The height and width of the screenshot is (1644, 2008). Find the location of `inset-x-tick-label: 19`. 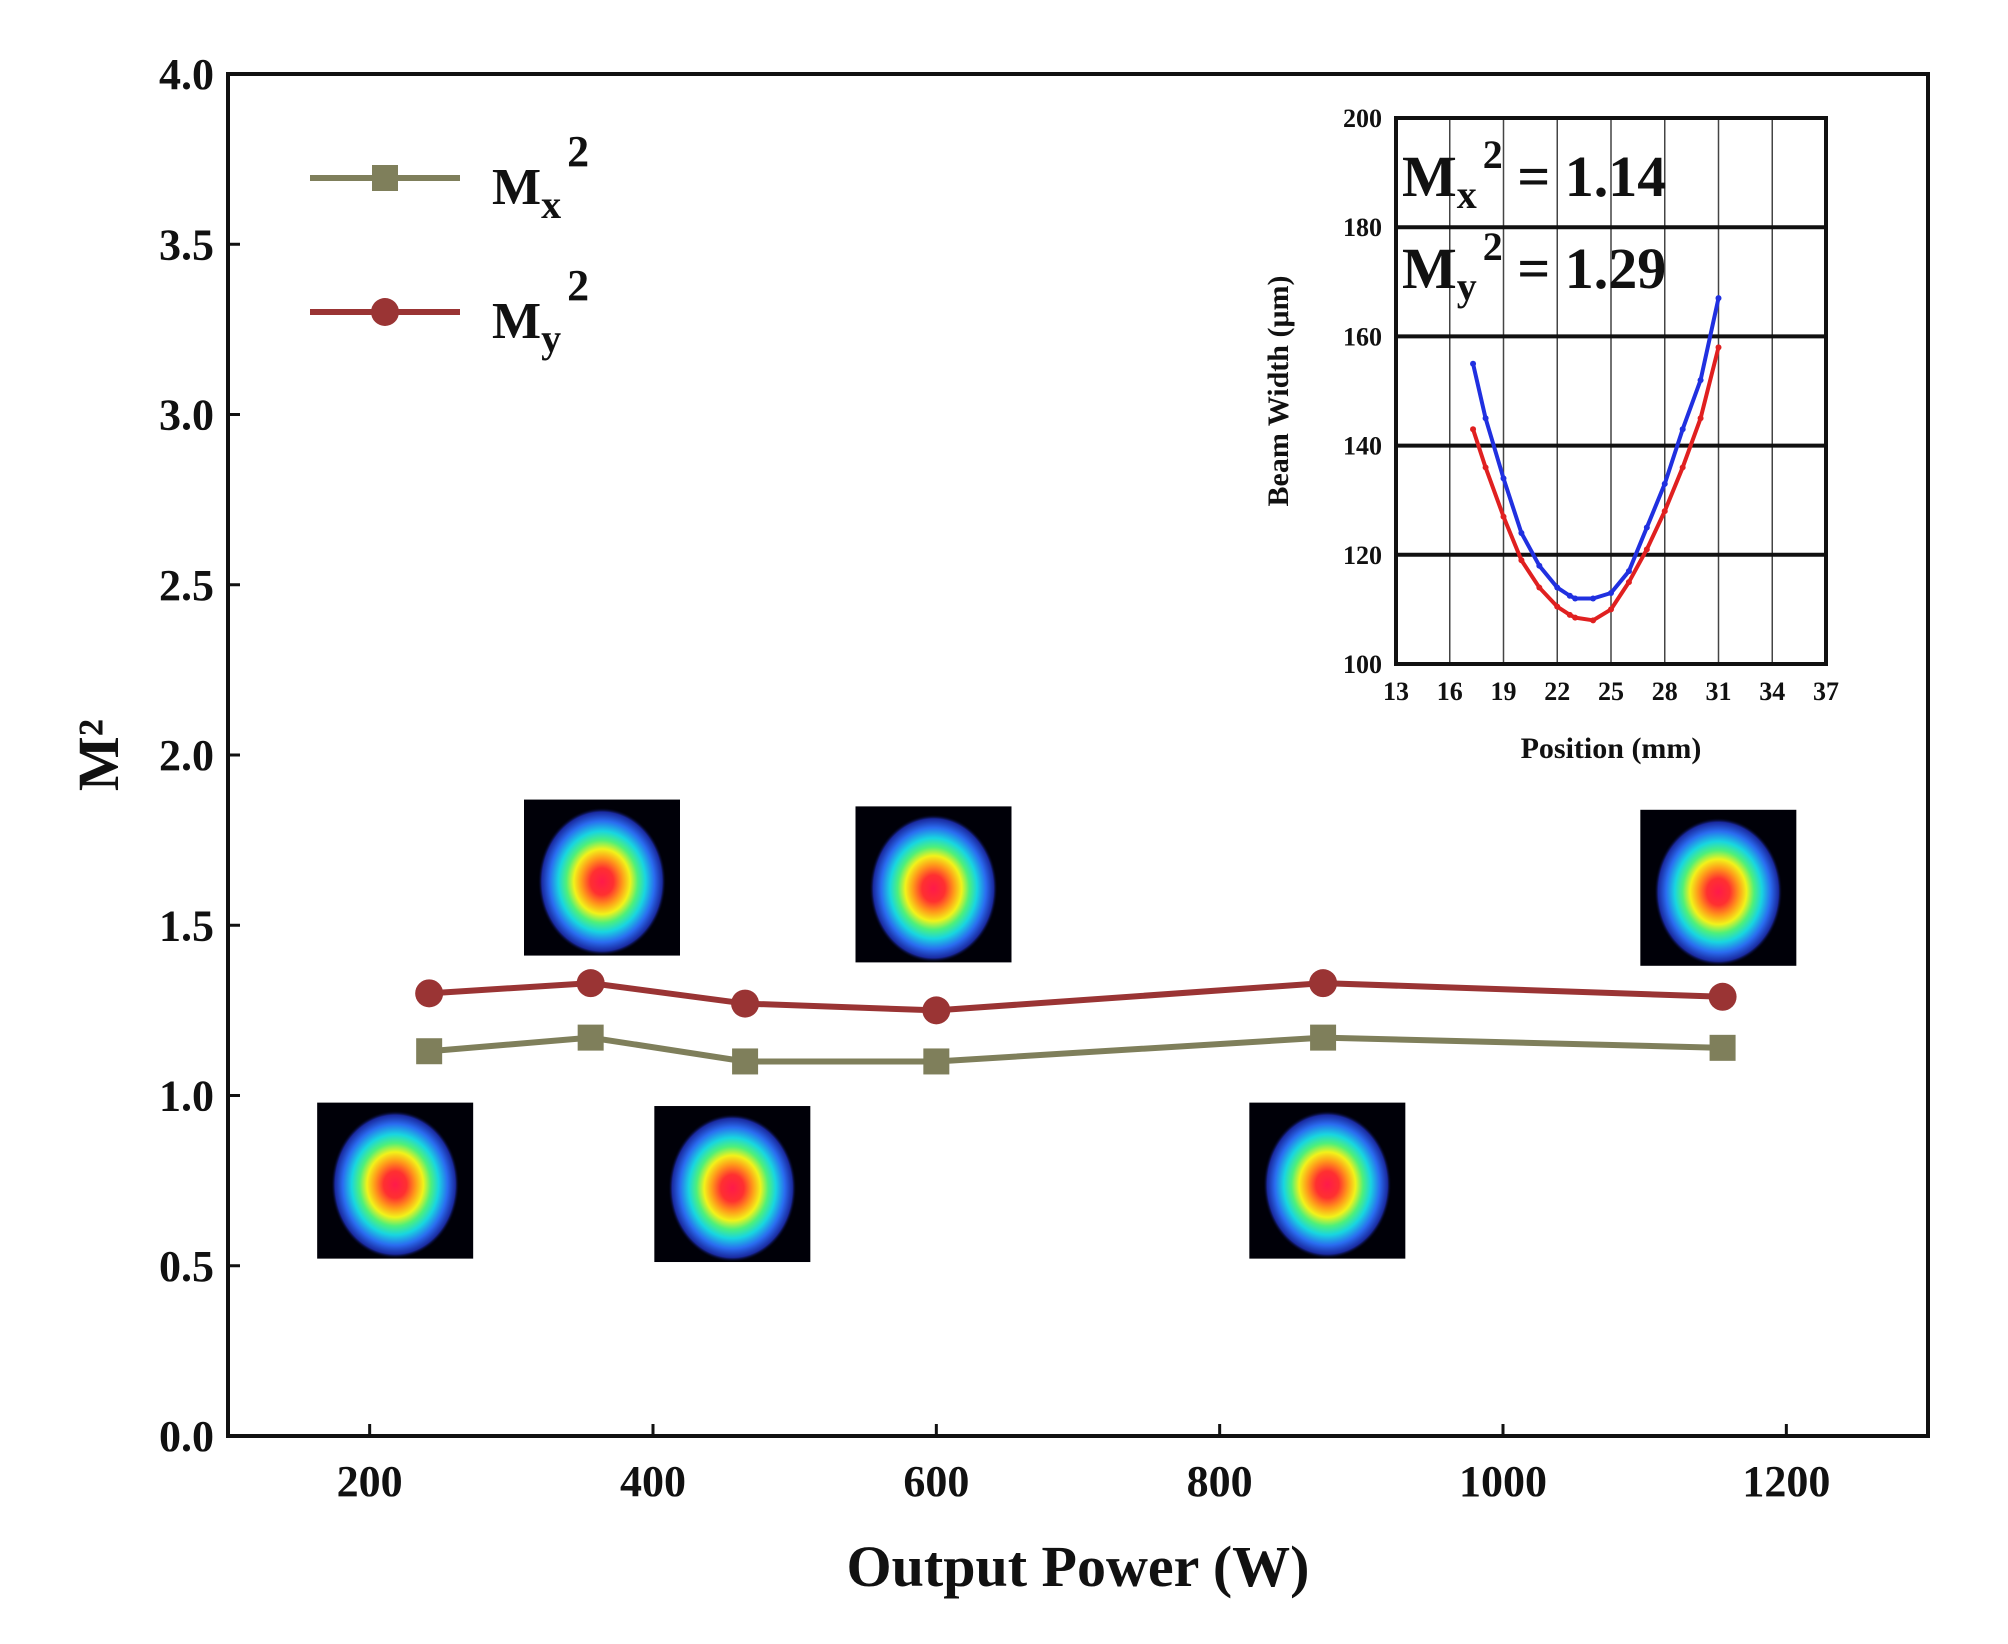

inset-x-tick-label: 19 is located at coordinates (1504, 691).